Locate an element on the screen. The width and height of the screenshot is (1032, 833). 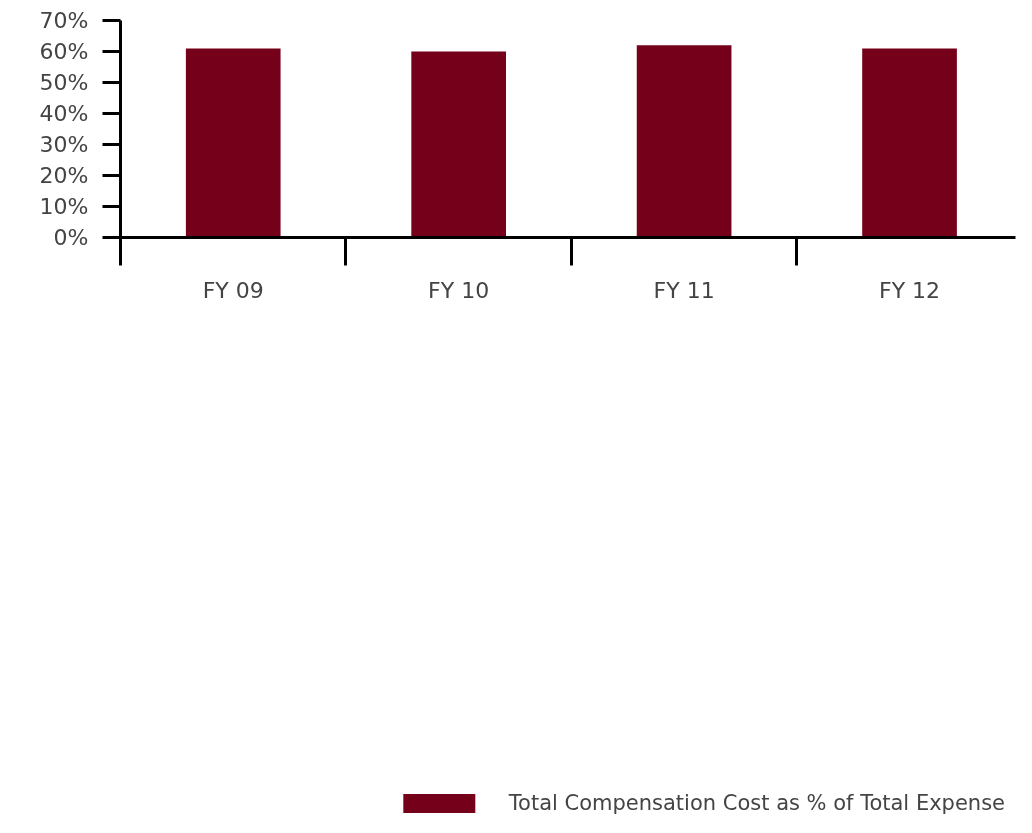
y-tick-label: 70% is located at coordinates (64, 20).